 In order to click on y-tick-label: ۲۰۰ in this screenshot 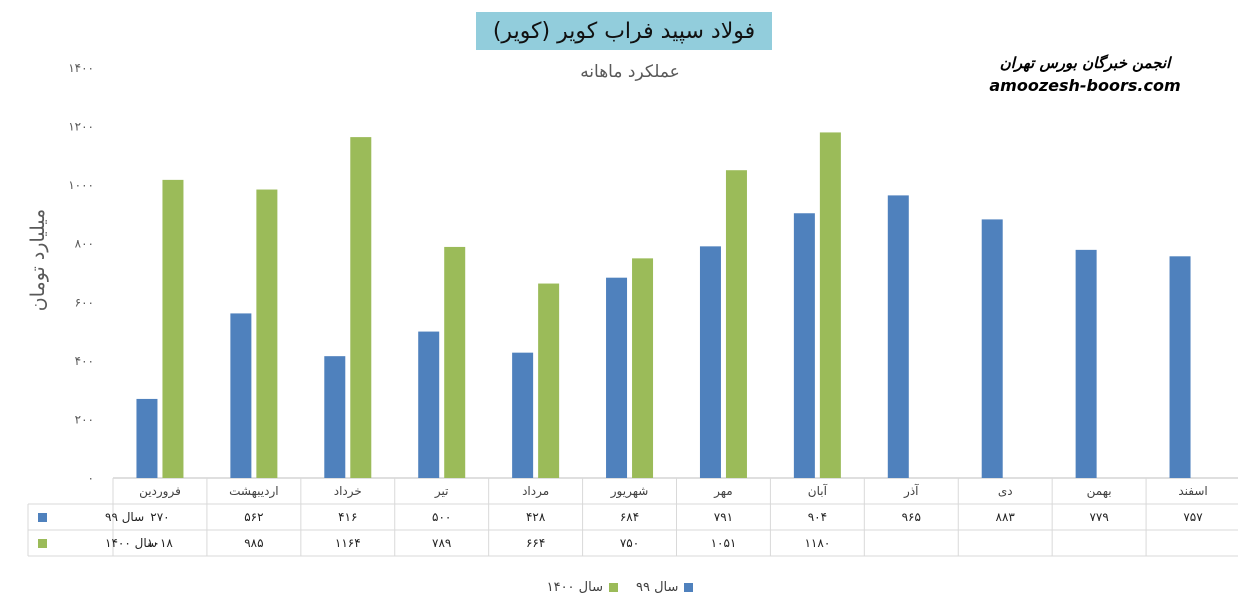, I will do `click(84, 419)`.